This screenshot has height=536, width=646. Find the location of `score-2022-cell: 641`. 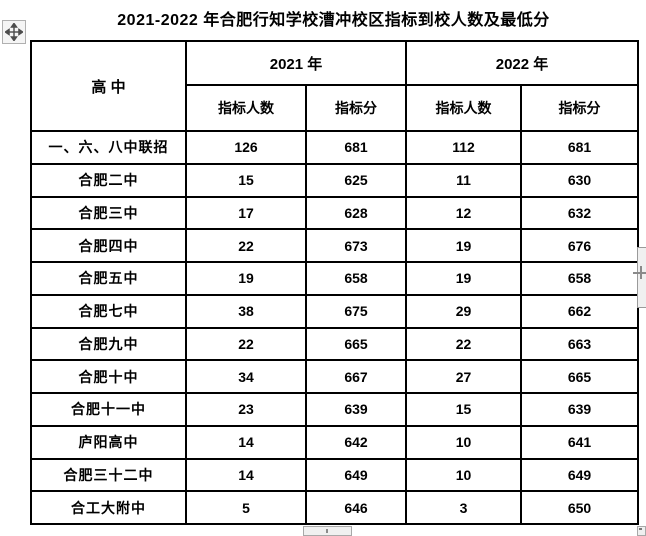

score-2022-cell: 641 is located at coordinates (580, 442).